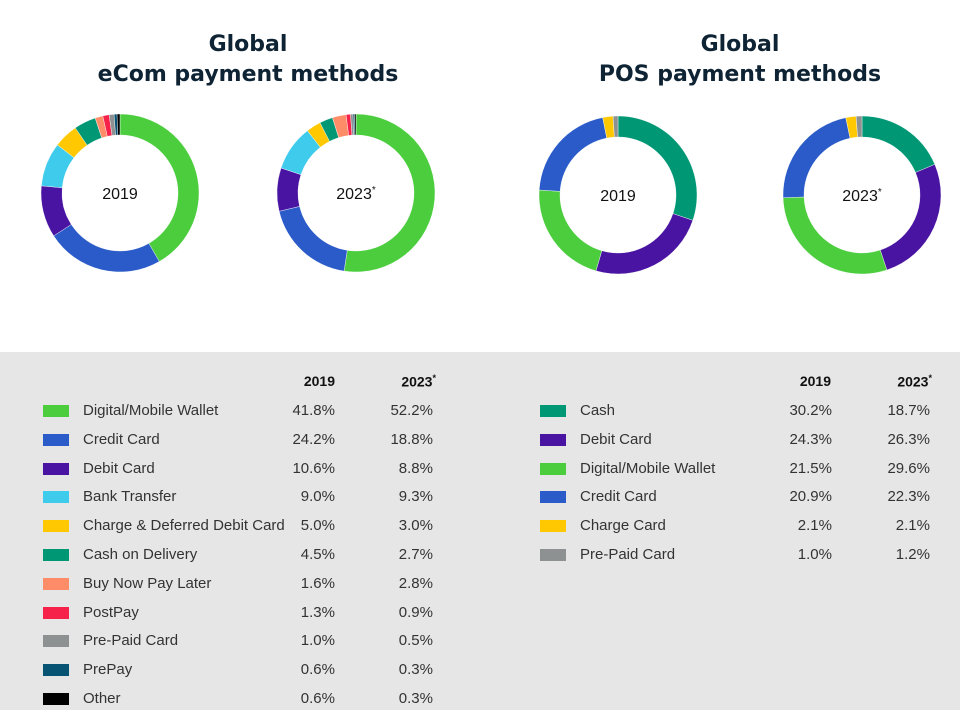 This screenshot has width=960, height=710. What do you see at coordinates (159, 187) in the screenshot?
I see `ecom-2019-slice-digital-mobile-wallet` at bounding box center [159, 187].